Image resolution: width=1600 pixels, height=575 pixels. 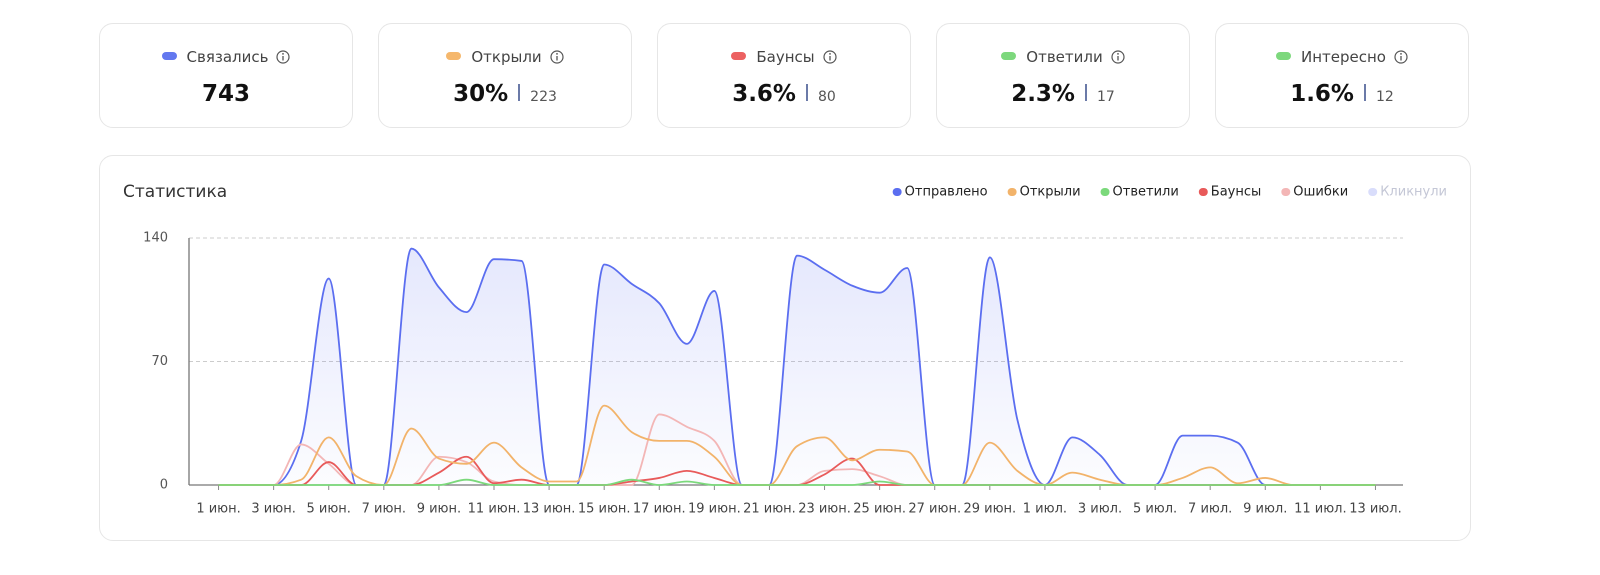 What do you see at coordinates (1050, 192) in the screenshot?
I see `legend-label: Открыли` at bounding box center [1050, 192].